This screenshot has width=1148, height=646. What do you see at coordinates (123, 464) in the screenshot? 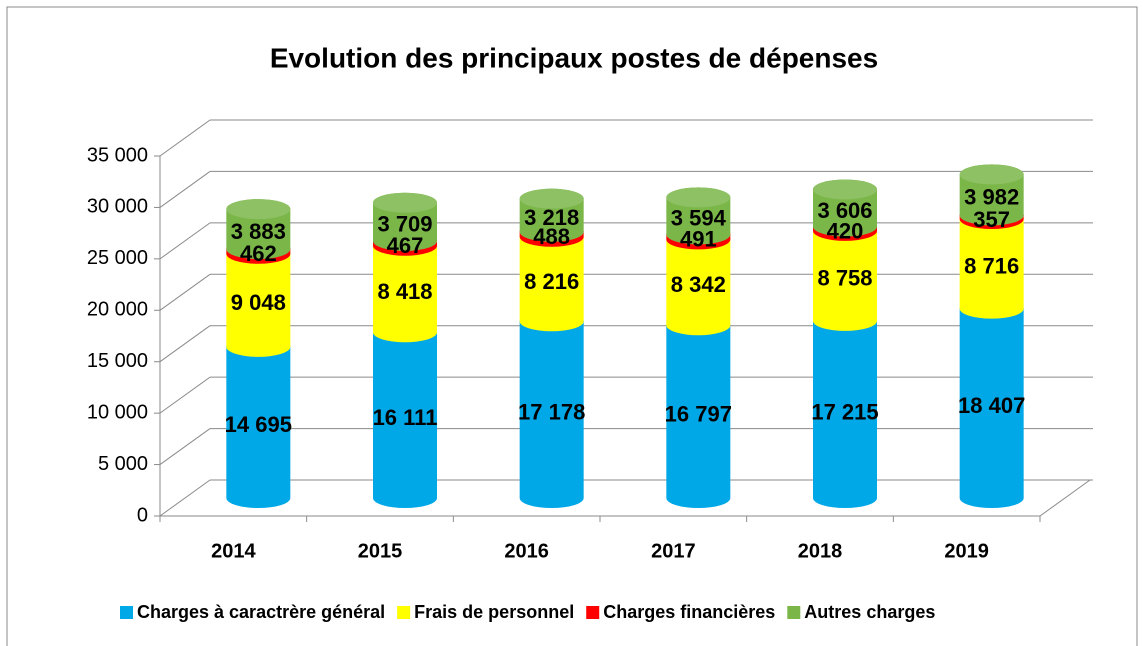
I see `y-tick-label: 5 000` at bounding box center [123, 464].